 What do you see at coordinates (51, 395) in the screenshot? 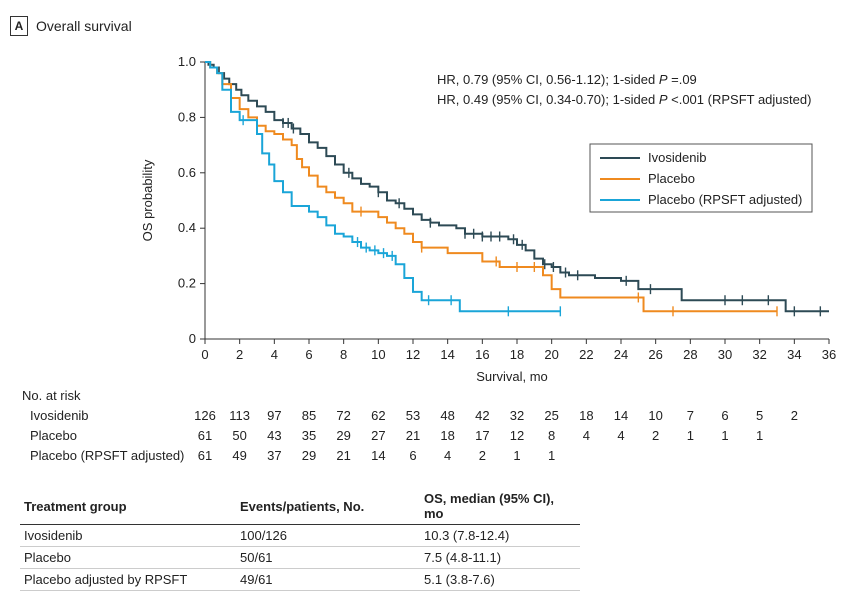
I see `at-risk-title: No. at risk` at bounding box center [51, 395].